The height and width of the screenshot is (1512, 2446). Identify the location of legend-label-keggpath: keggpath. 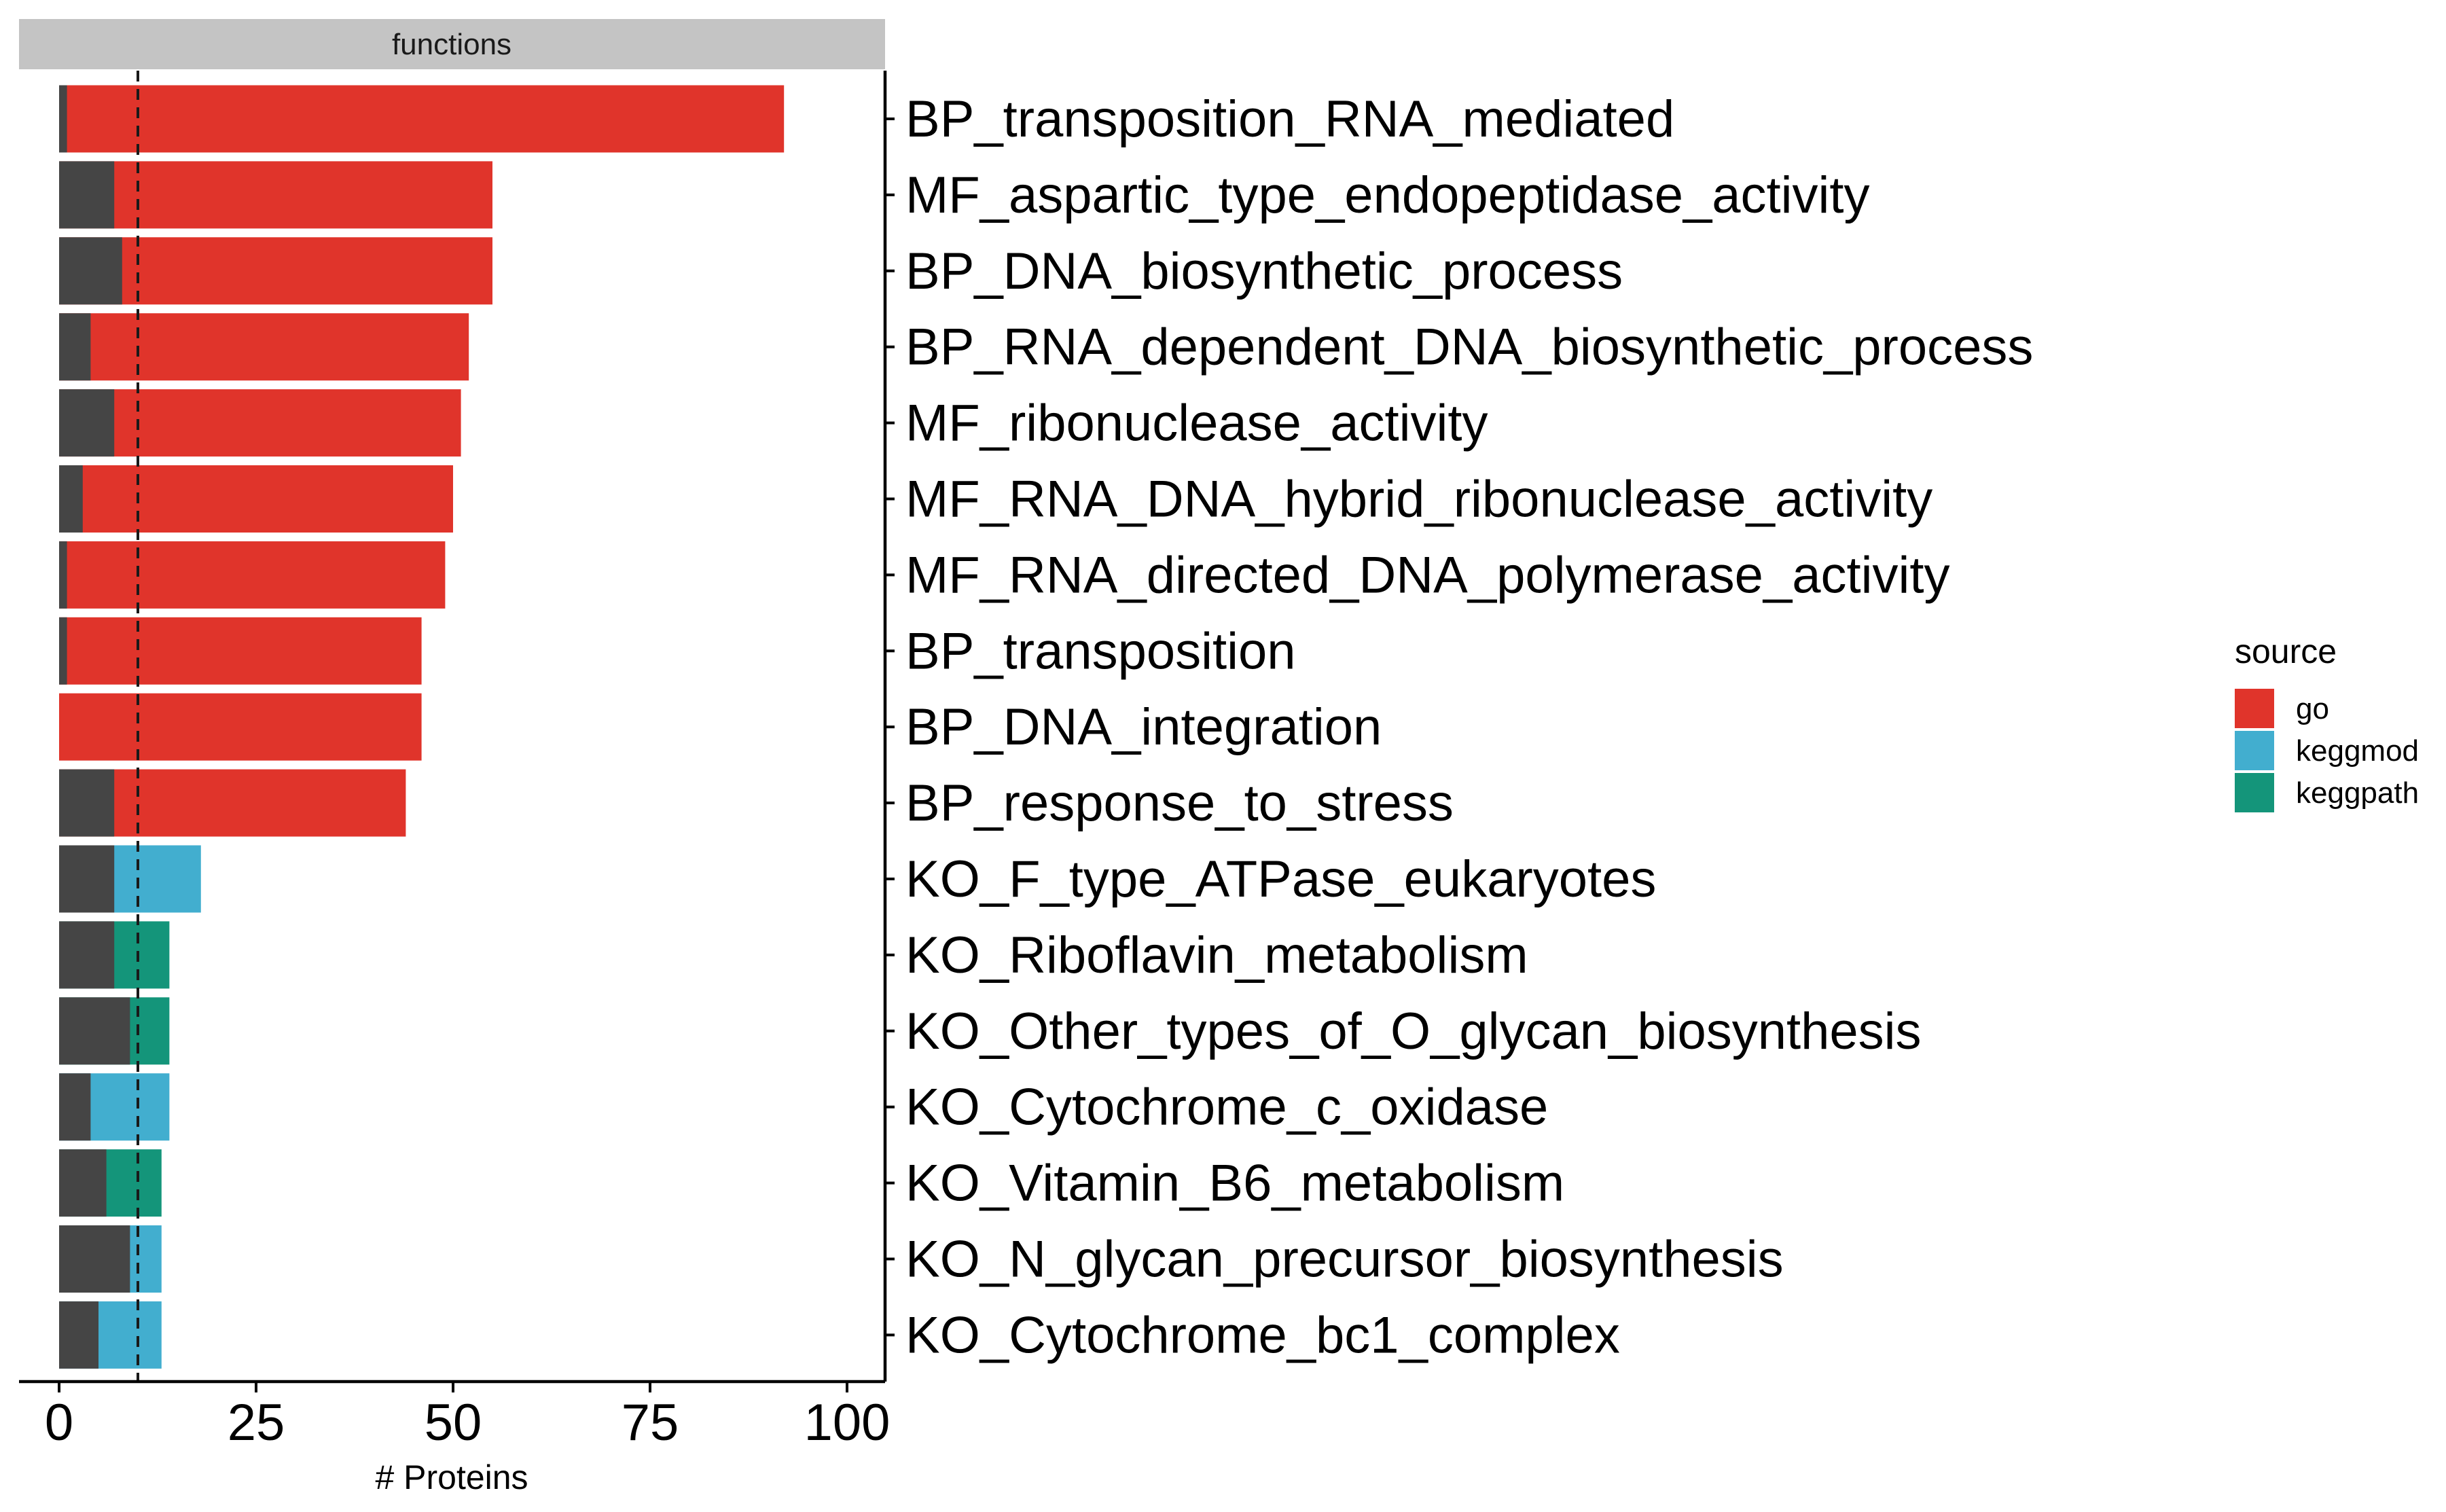
(2357, 793).